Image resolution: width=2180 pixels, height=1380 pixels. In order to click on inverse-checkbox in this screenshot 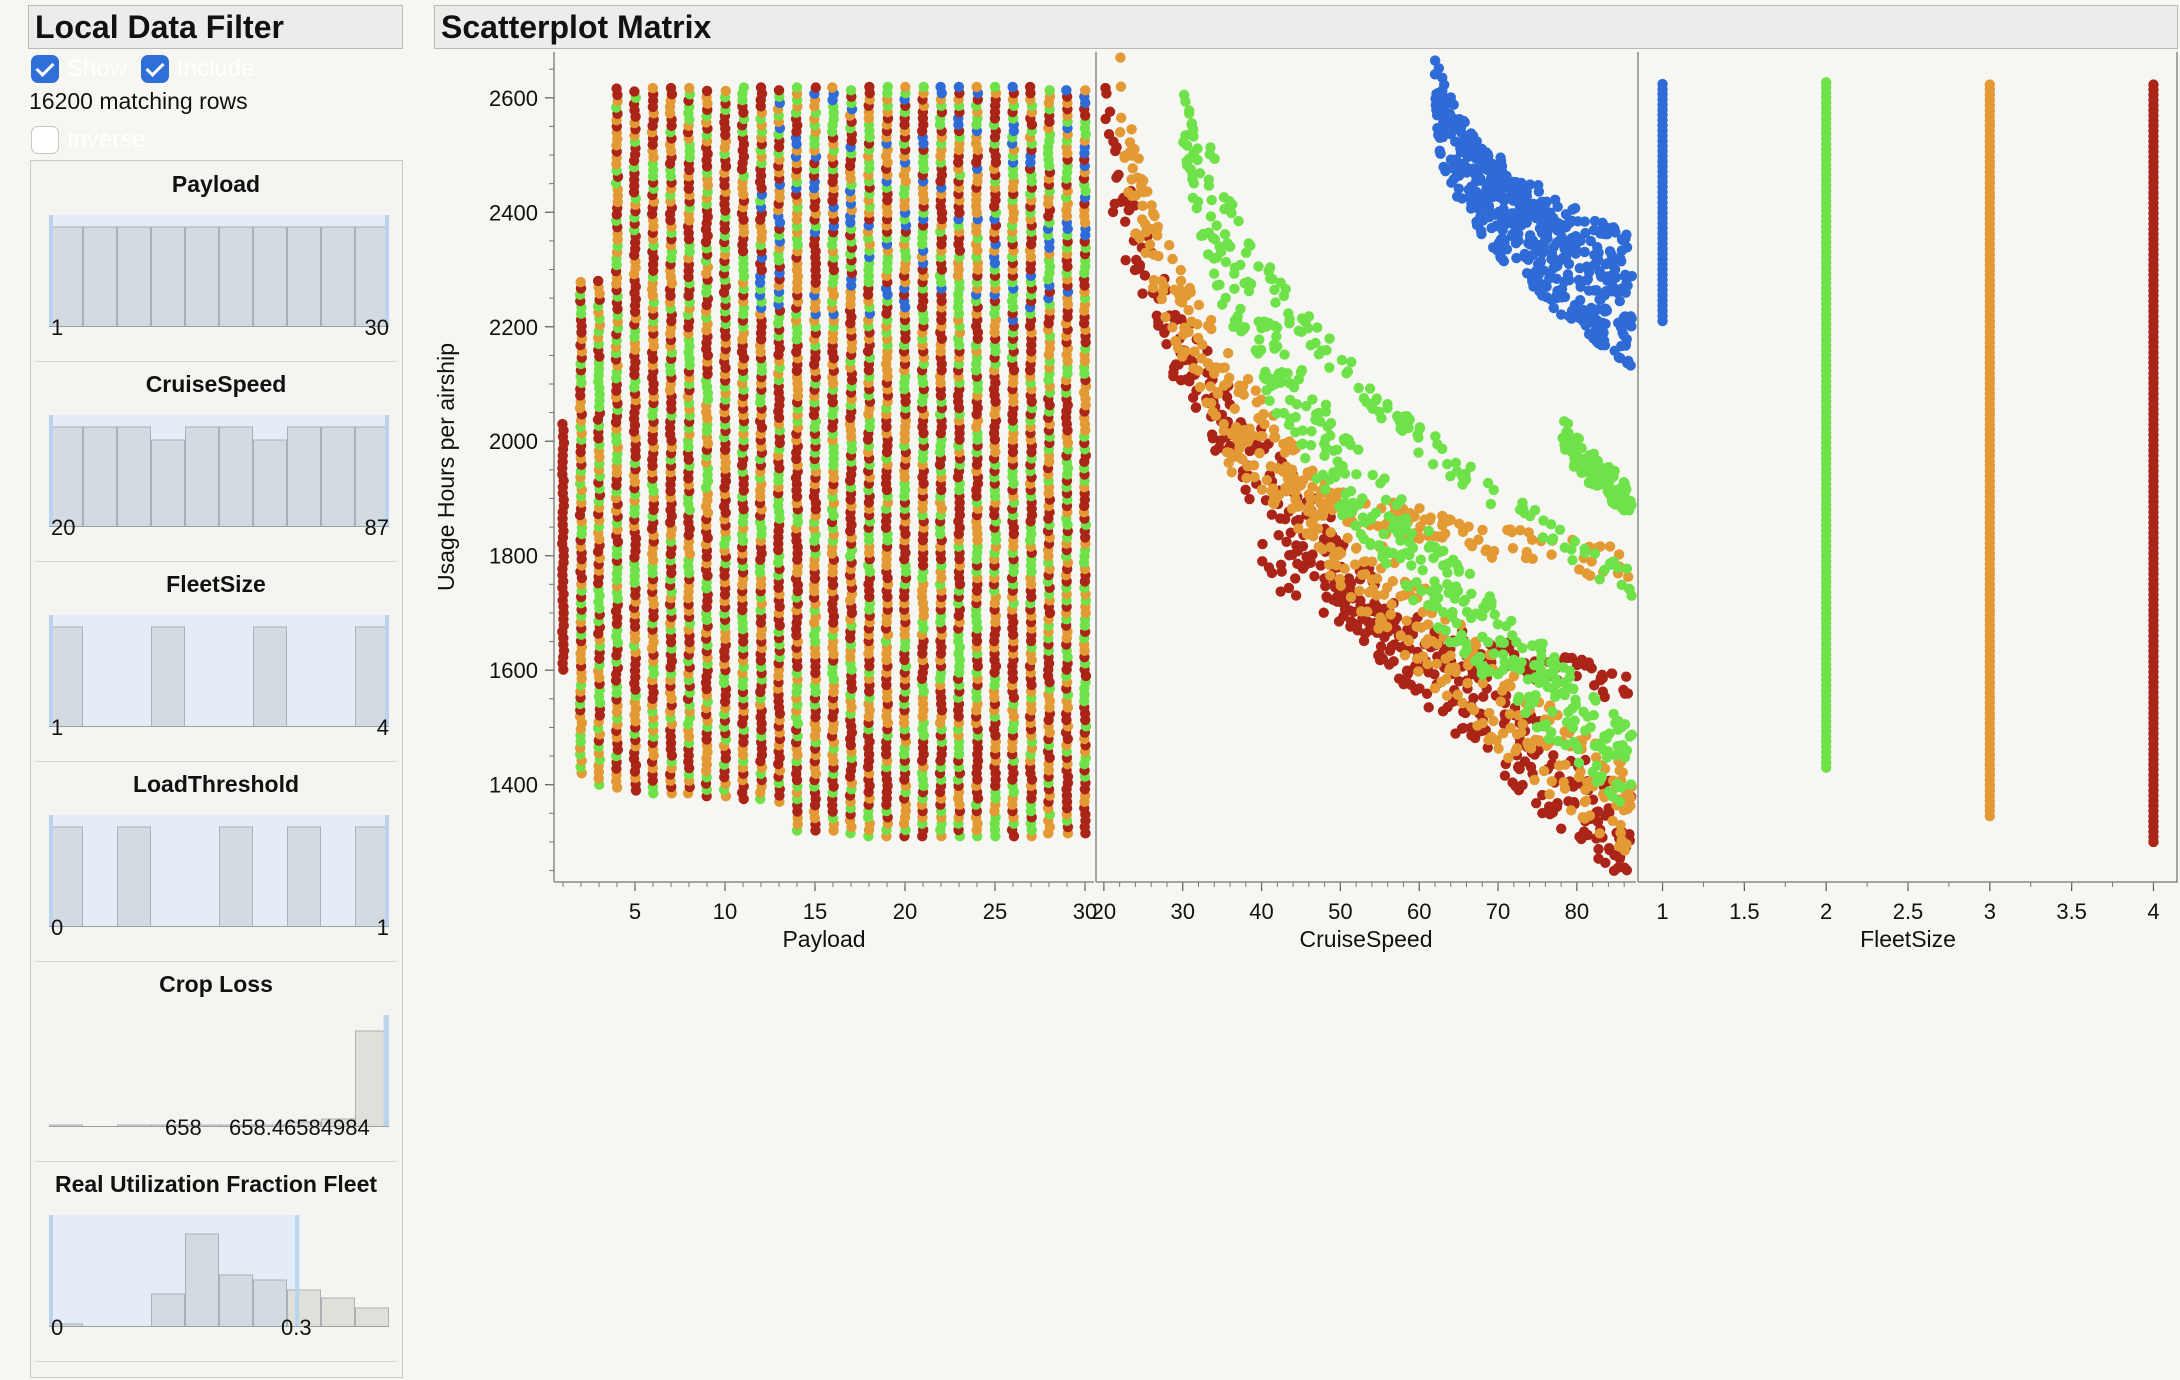, I will do `click(45, 140)`.